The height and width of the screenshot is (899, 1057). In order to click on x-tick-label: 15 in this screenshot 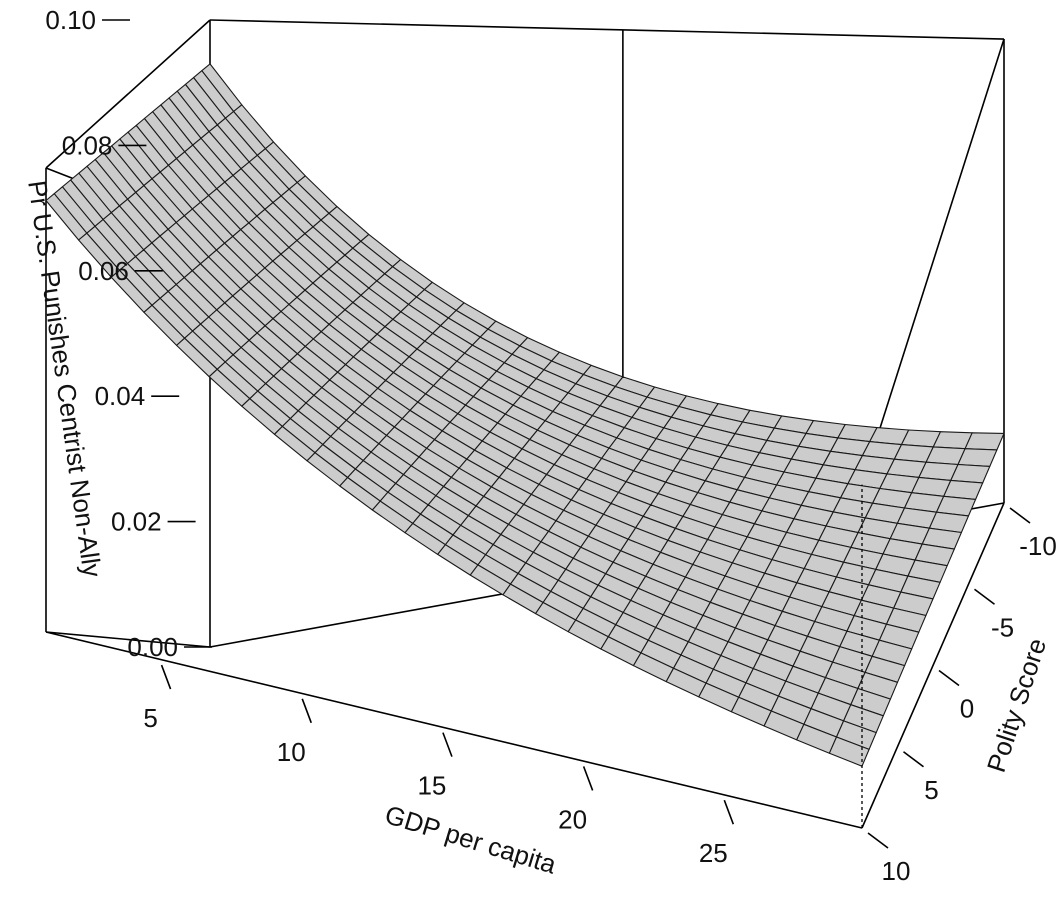, I will do `click(431, 786)`.